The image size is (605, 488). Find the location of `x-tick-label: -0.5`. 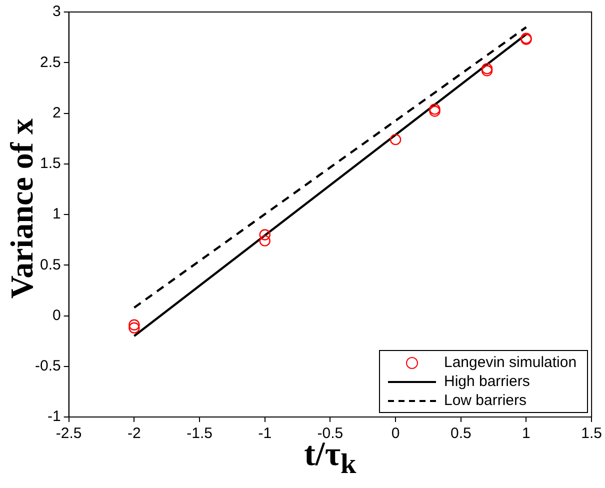

x-tick-label: -0.5 is located at coordinates (330, 433).